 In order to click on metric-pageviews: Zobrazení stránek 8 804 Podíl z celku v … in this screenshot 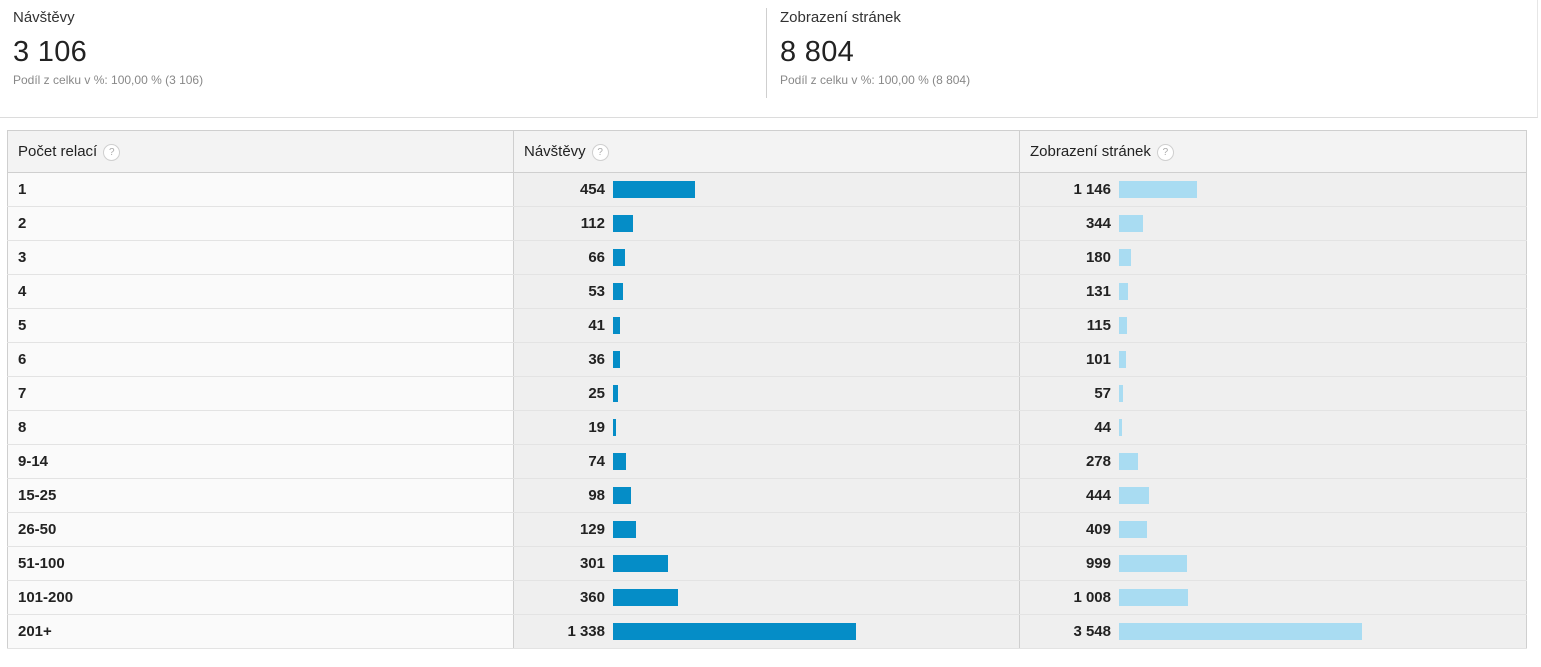, I will do `click(868, 53)`.